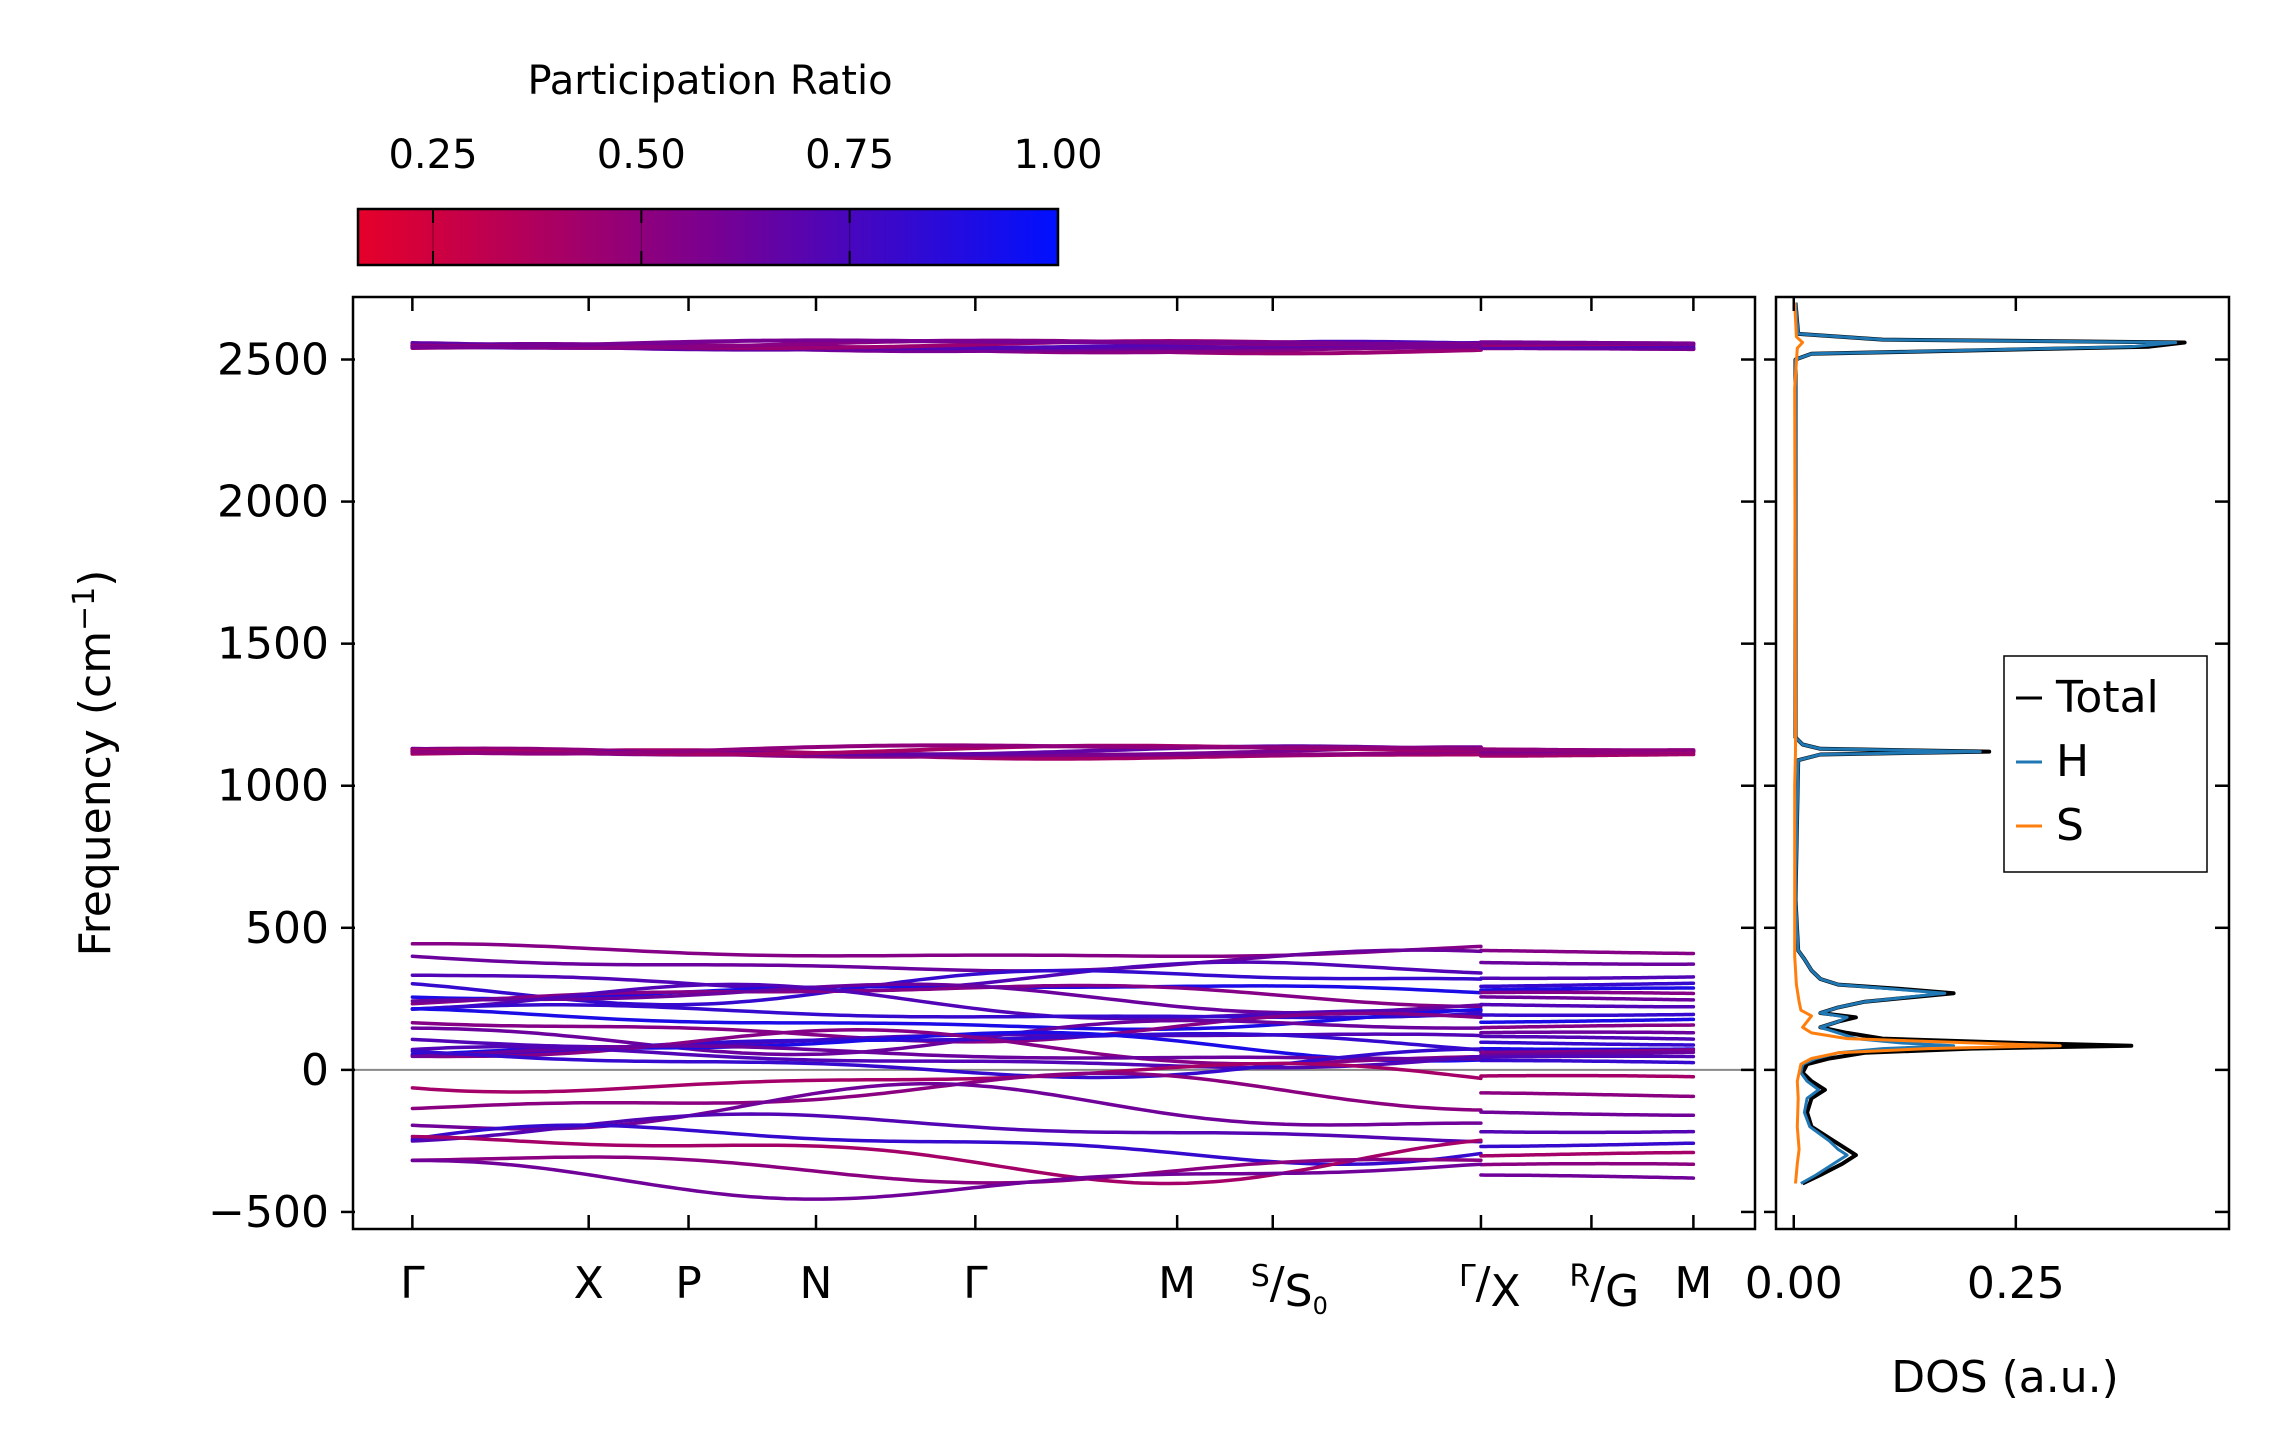 This screenshot has height=1455, width=2271. I want to click on legend-items: Total HS, so click(2087, 761).